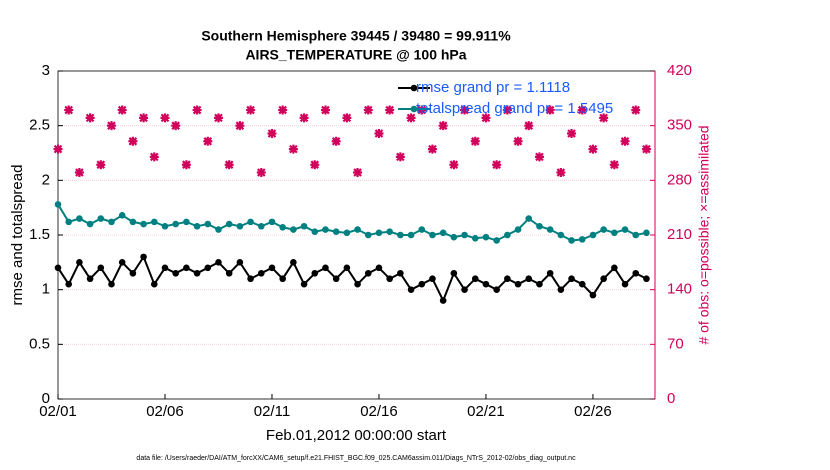  What do you see at coordinates (46, 70) in the screenshot?
I see `y-tick-label: 3` at bounding box center [46, 70].